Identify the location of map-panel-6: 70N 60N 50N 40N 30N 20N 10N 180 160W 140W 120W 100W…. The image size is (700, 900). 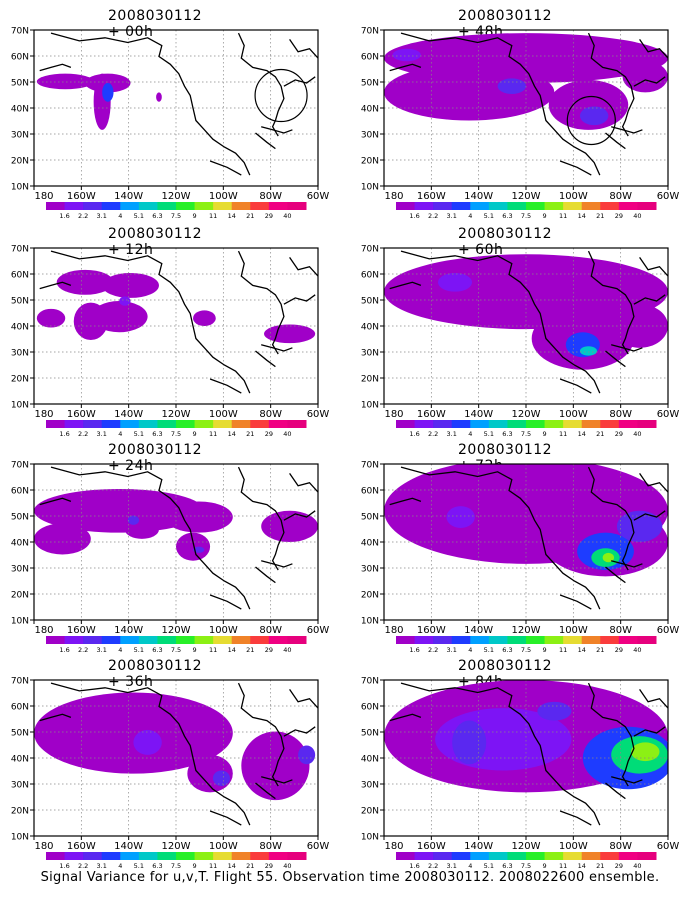
(520, 558).